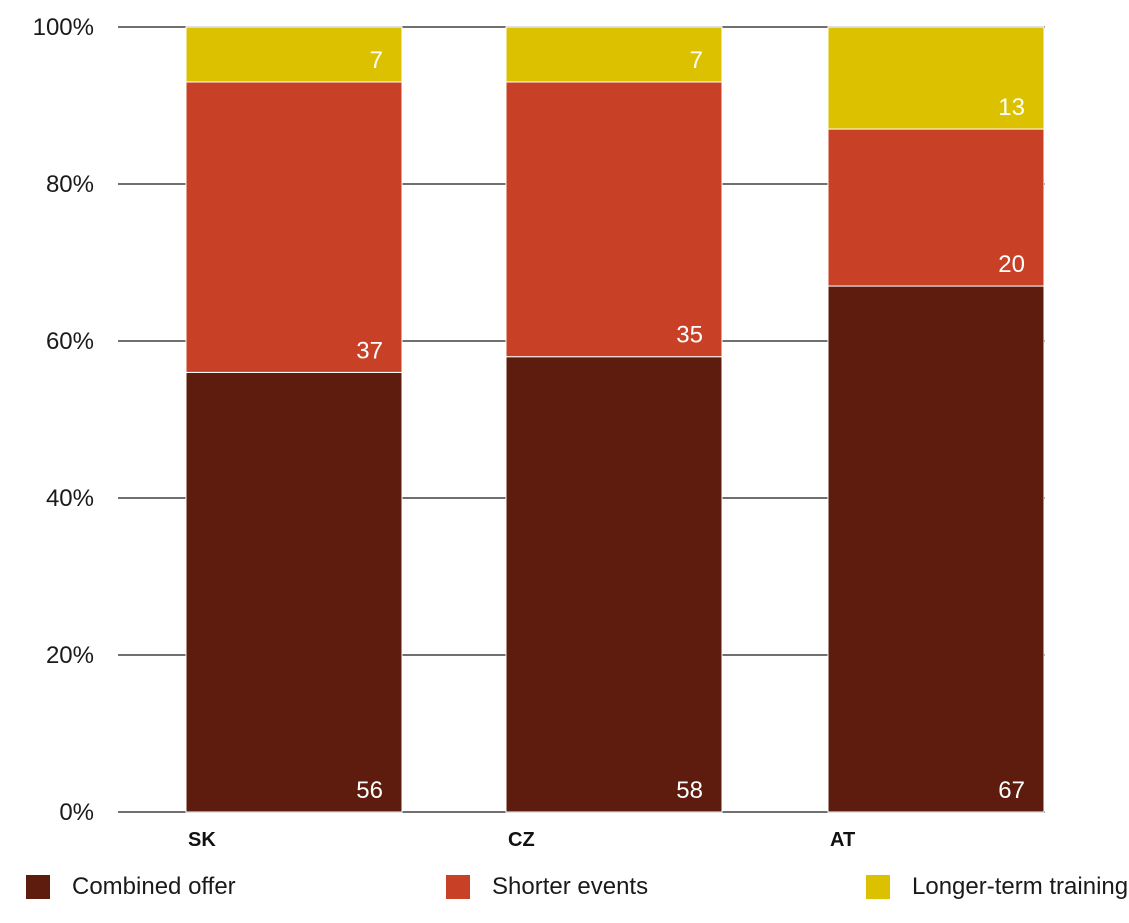  Describe the element at coordinates (1011, 264) in the screenshot. I see `data-label: 20` at that location.